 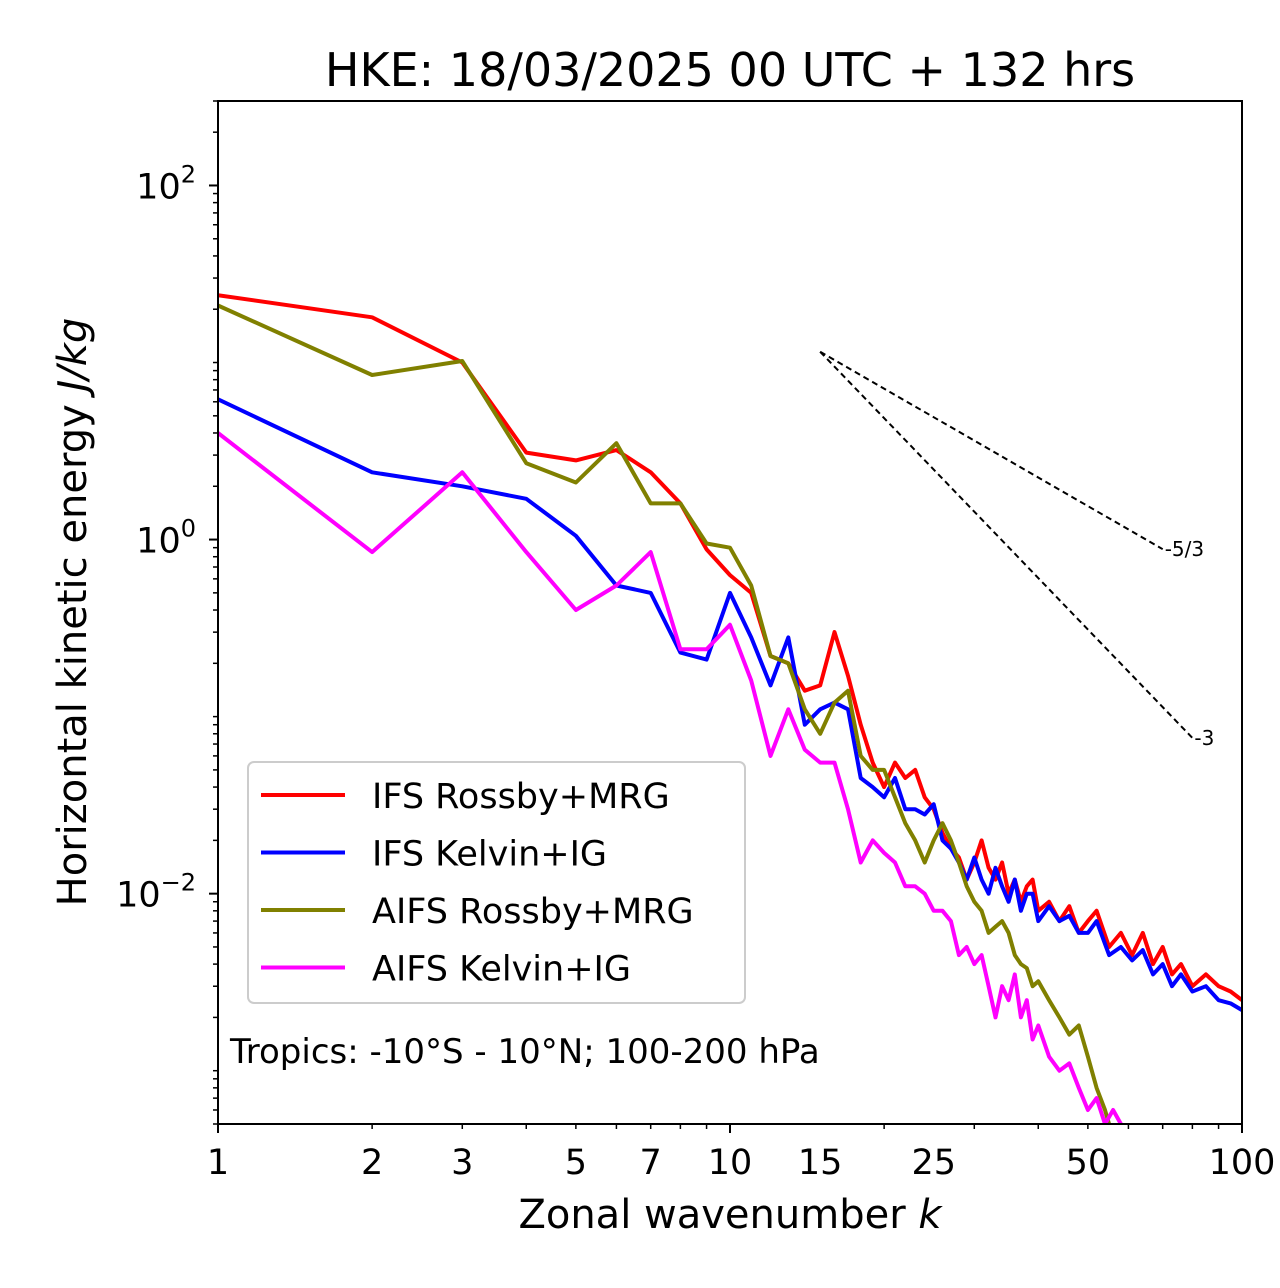 I want to click on reference-slope-layer: -5/3 -3, so click(x=1016, y=550).